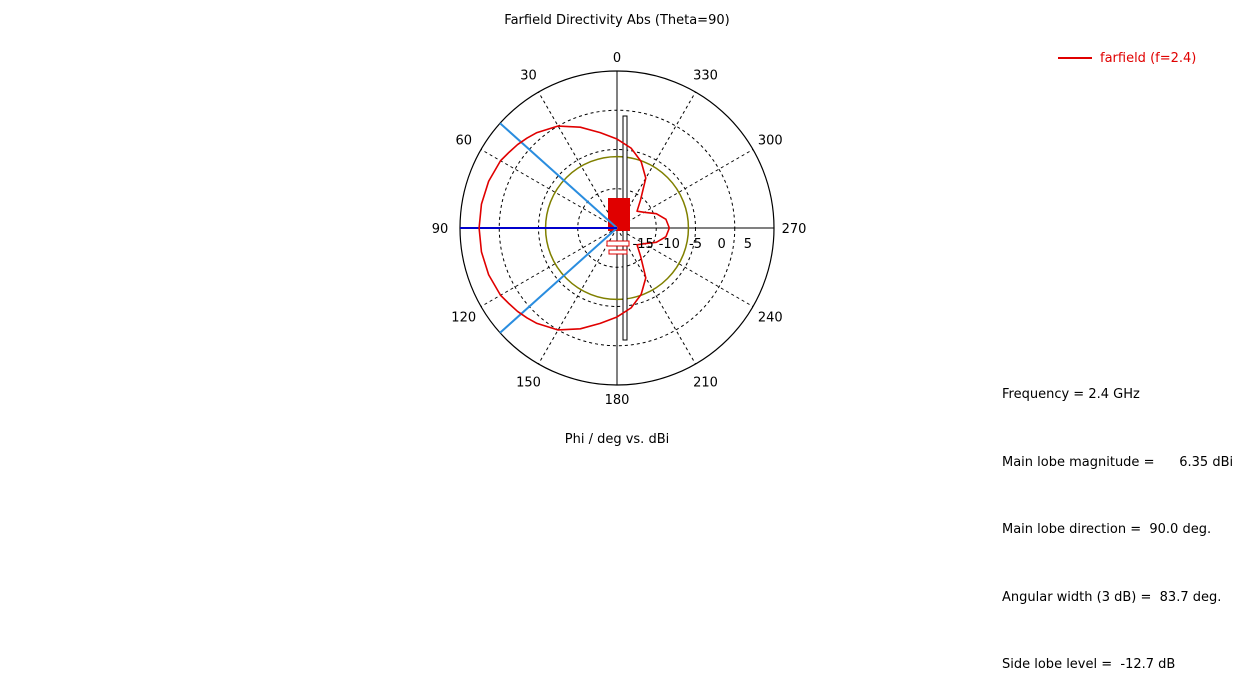 This screenshot has width=1235, height=699. What do you see at coordinates (1075, 57) in the screenshot?
I see `legend-swatch` at bounding box center [1075, 57].